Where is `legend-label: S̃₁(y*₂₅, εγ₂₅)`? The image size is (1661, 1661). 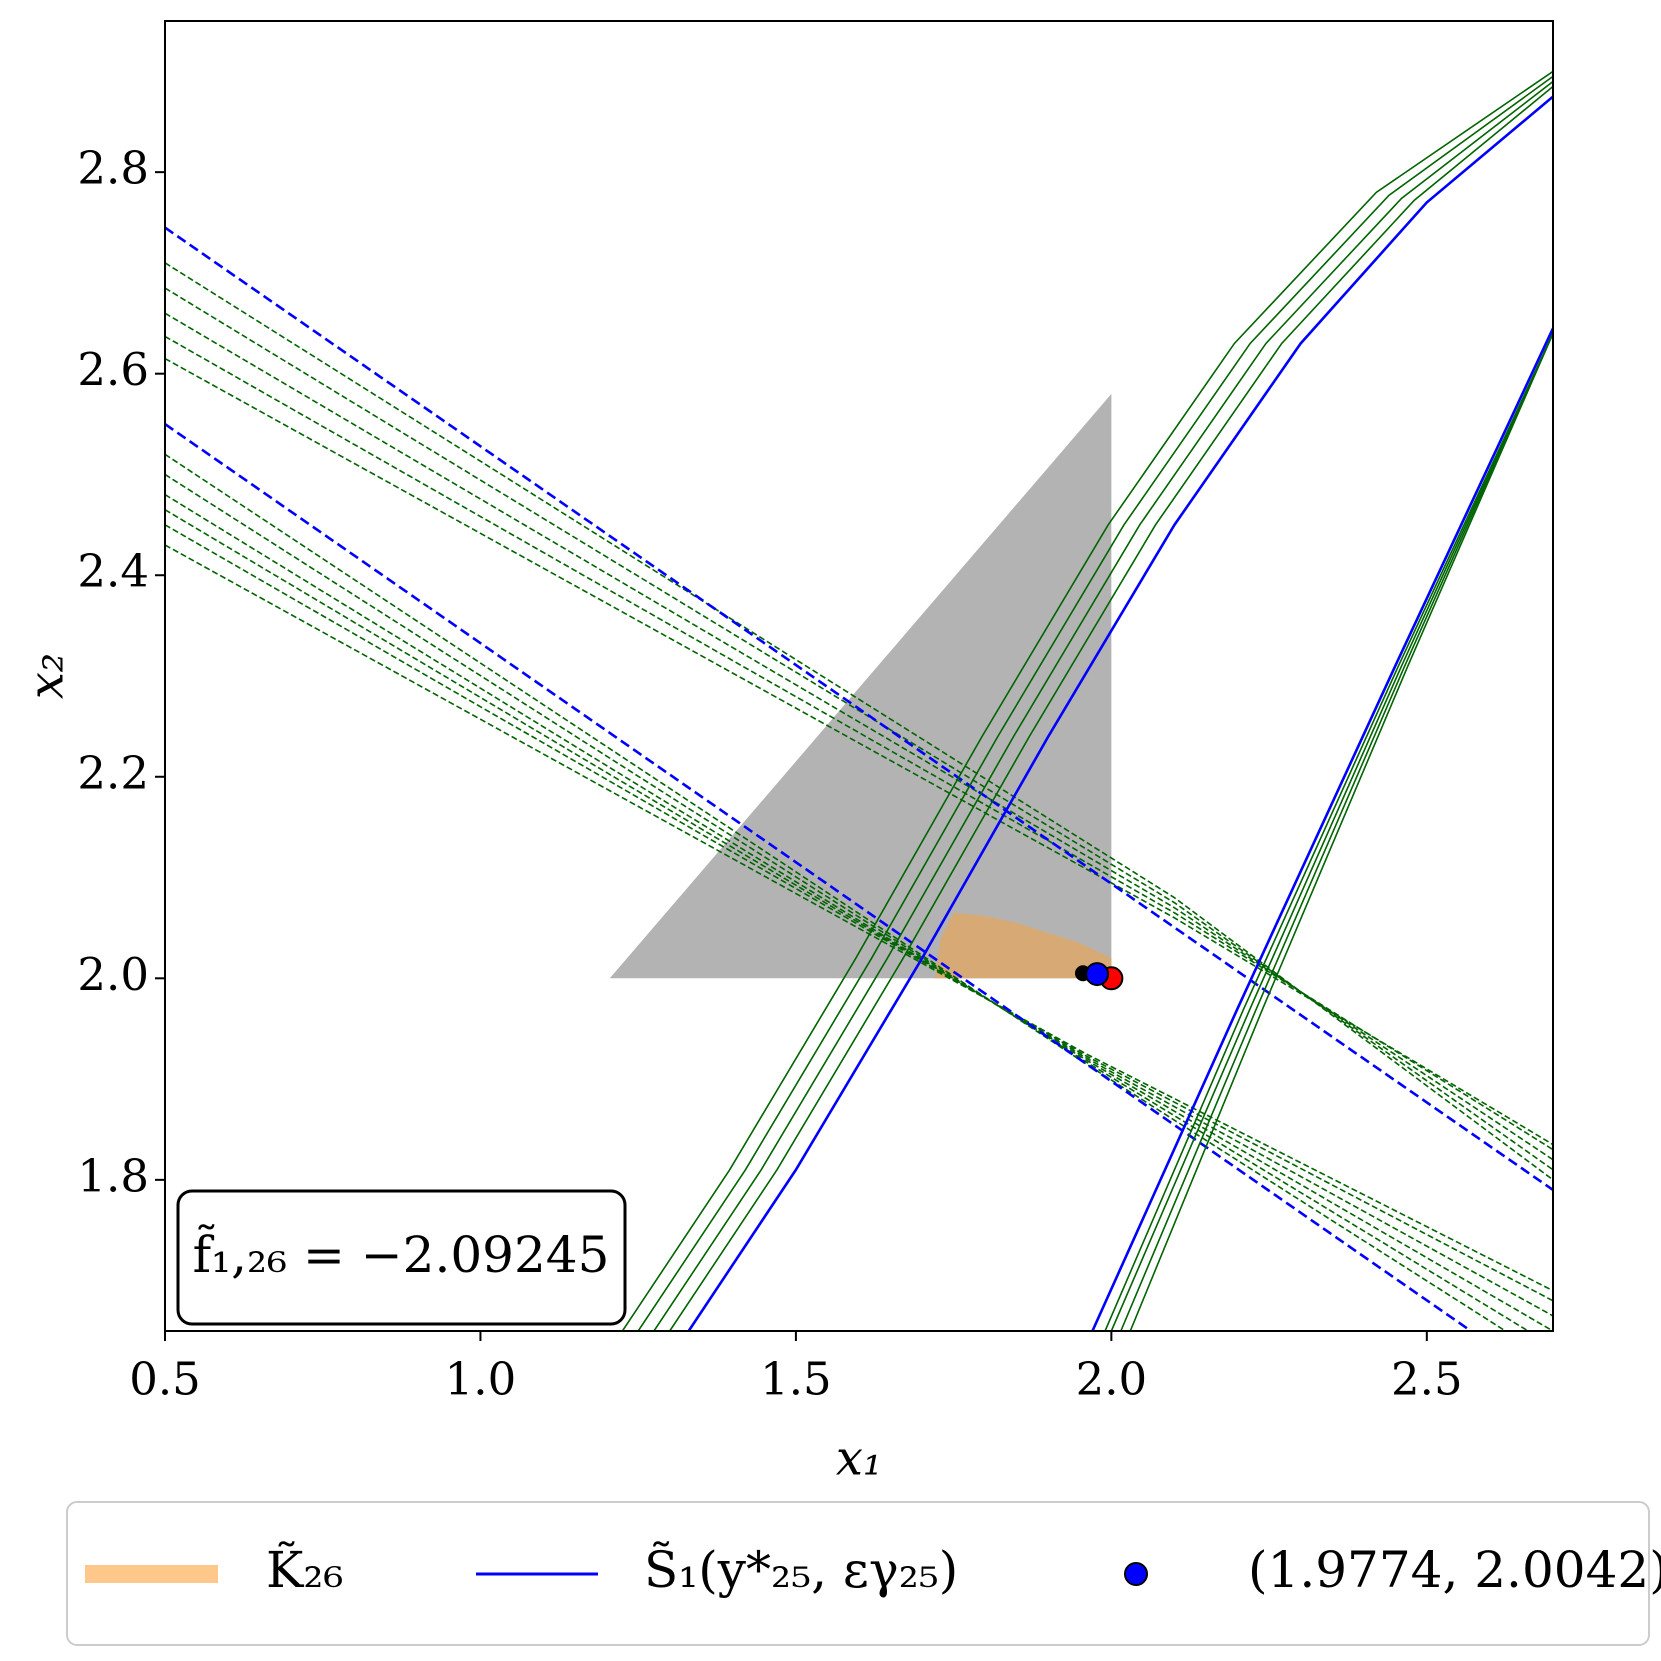
legend-label: S̃₁(y*₂₅, εγ₂₅) is located at coordinates (801, 1569).